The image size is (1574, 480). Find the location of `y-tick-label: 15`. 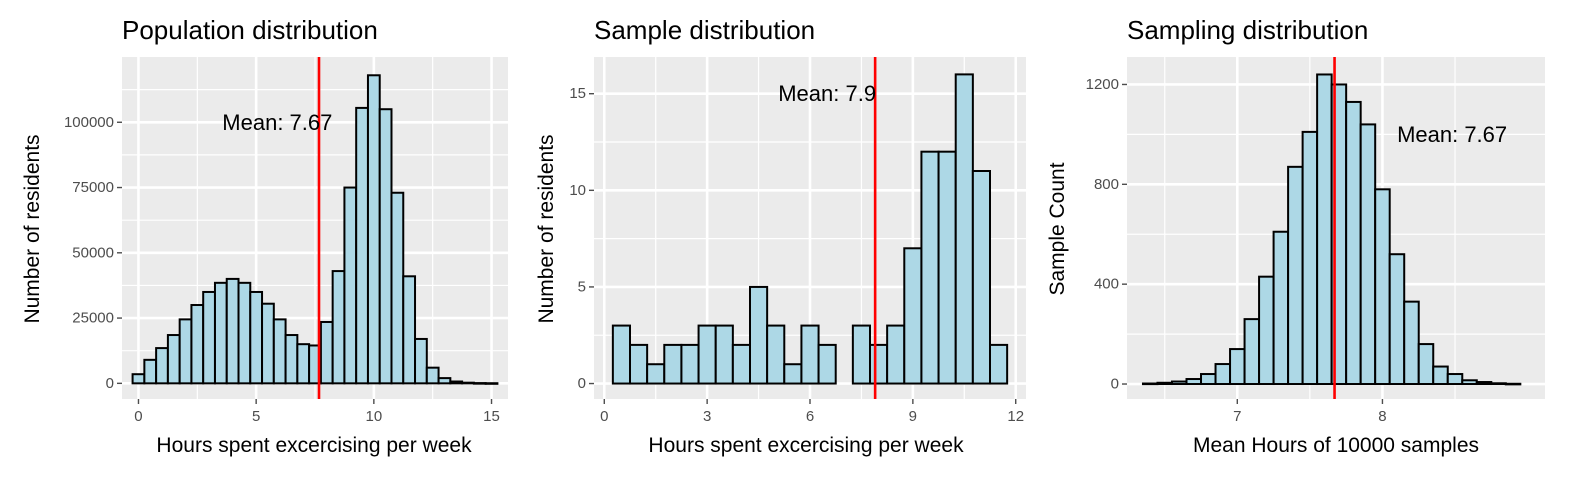

y-tick-label: 15 is located at coordinates (577, 93).